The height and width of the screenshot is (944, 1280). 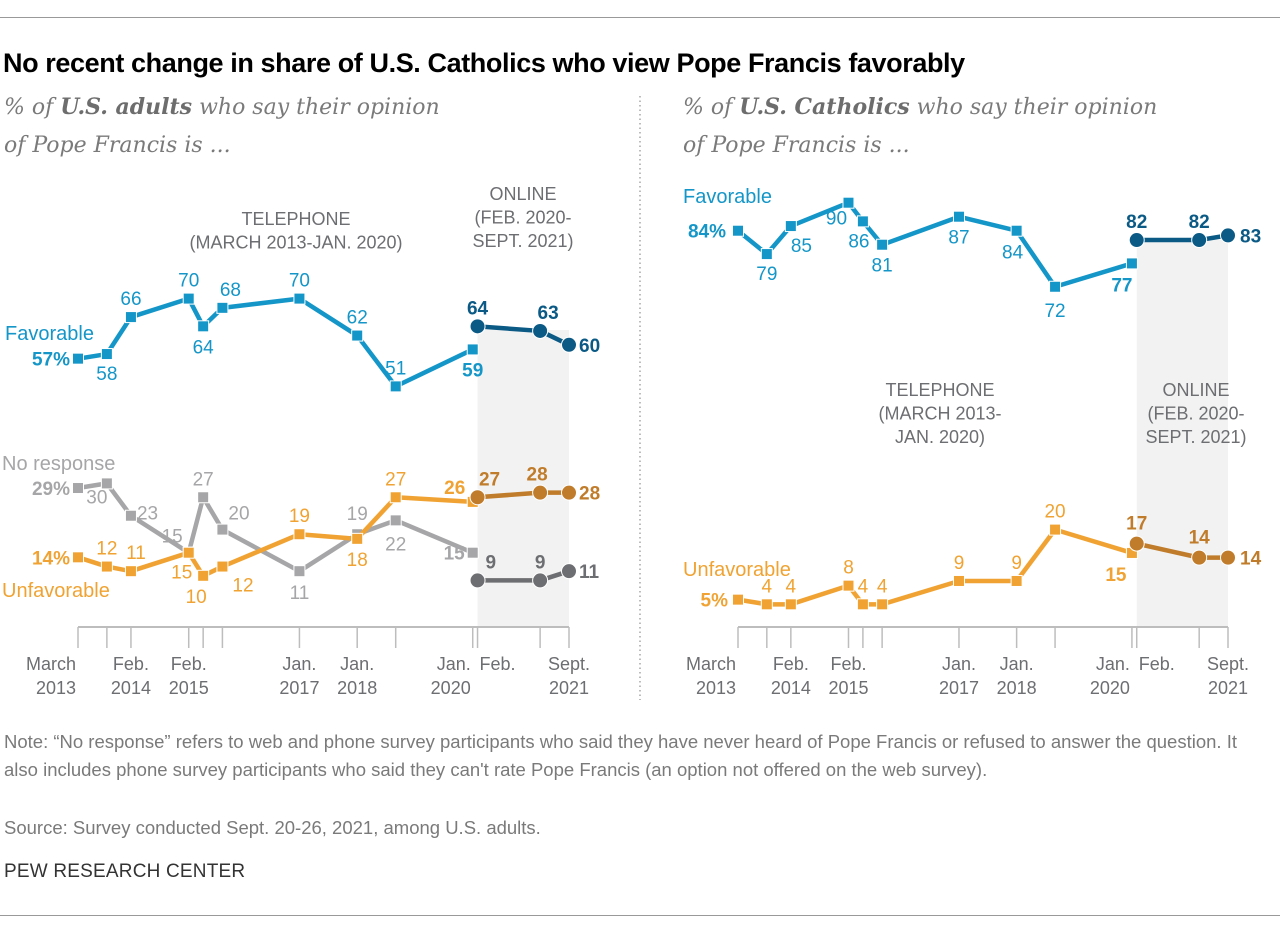 I want to click on favorable-value-label: 62, so click(x=357, y=318).